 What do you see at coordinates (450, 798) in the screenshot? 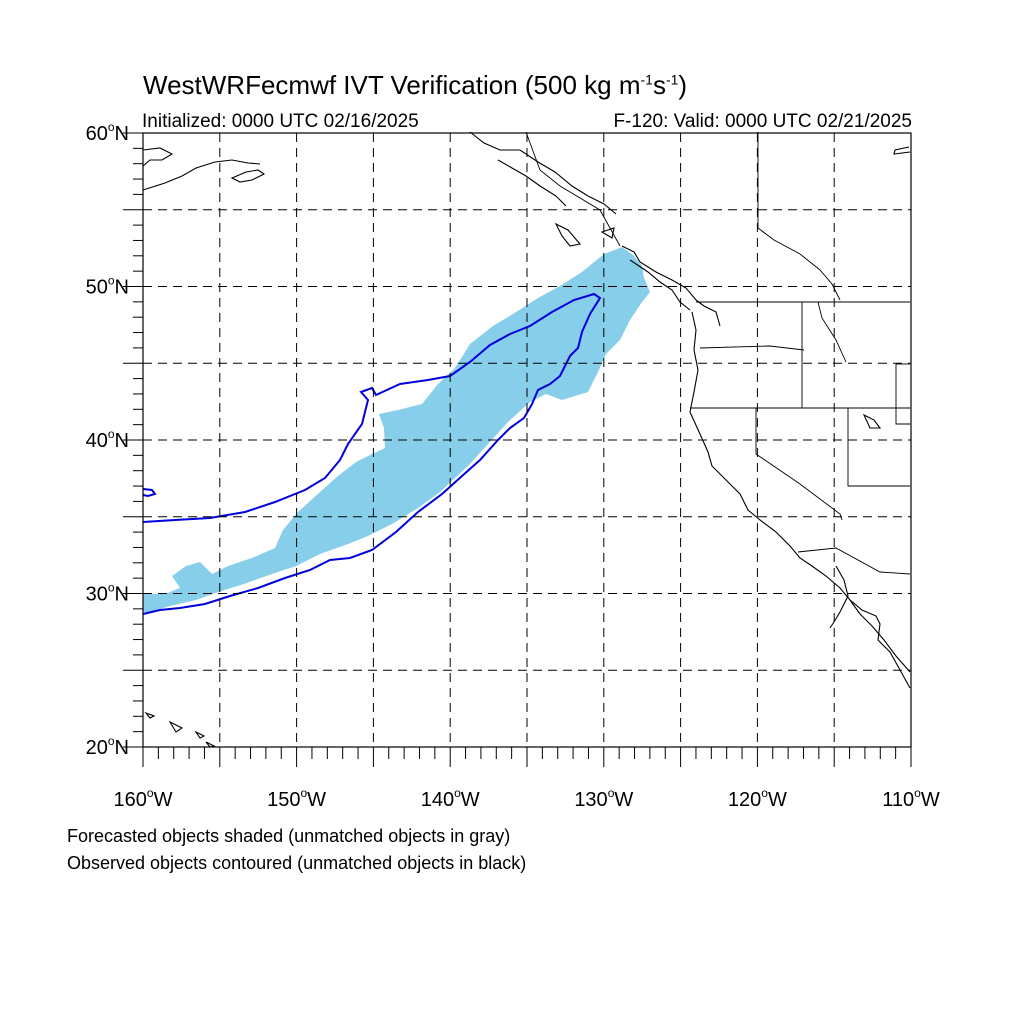
I see `x-tick-label: 140oW` at bounding box center [450, 798].